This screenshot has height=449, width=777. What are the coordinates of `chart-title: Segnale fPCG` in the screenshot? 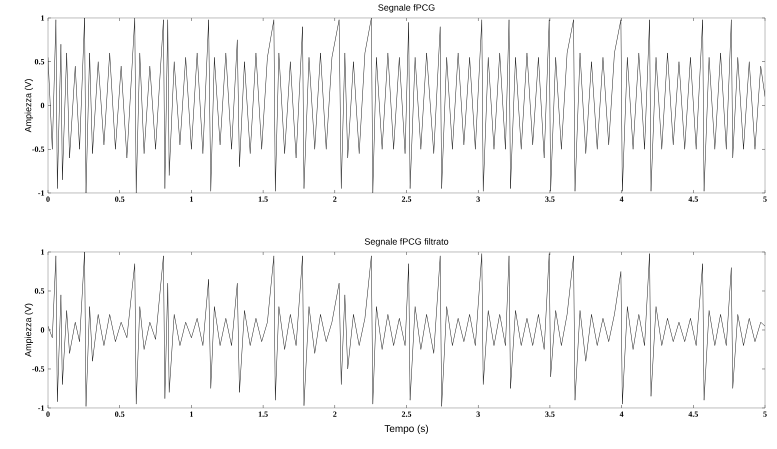 It's located at (406, 8).